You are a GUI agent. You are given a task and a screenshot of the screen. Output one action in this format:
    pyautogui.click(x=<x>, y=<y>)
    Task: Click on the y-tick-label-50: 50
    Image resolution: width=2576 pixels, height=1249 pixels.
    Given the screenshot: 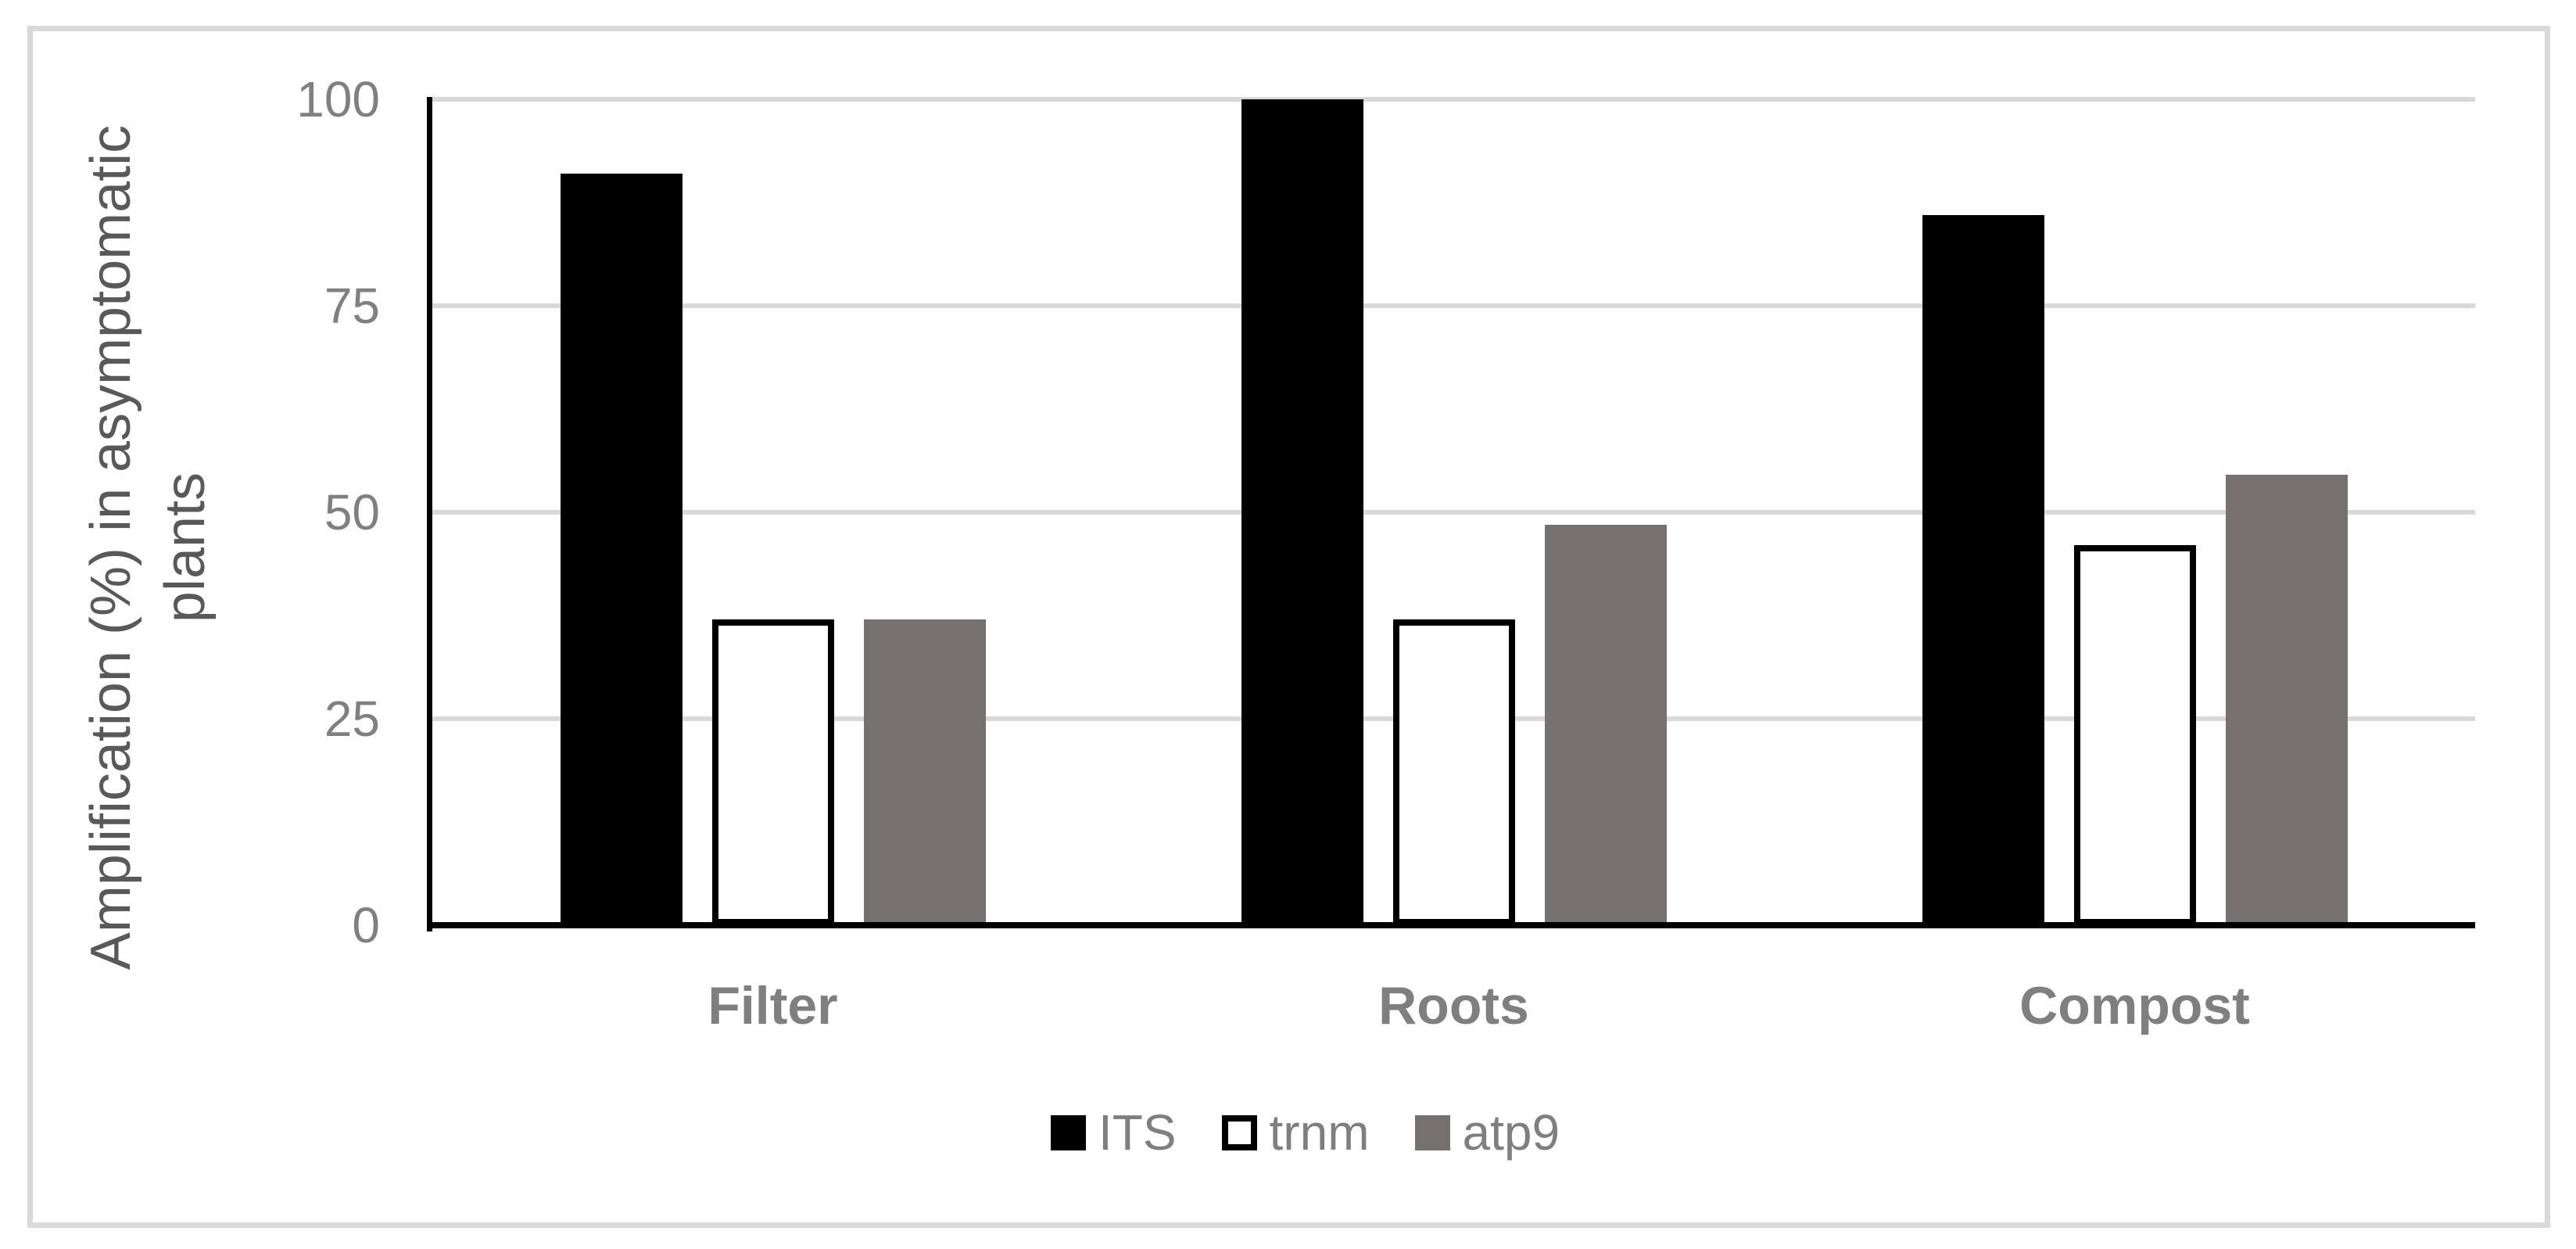 What is the action you would take?
    pyautogui.click(x=352, y=512)
    